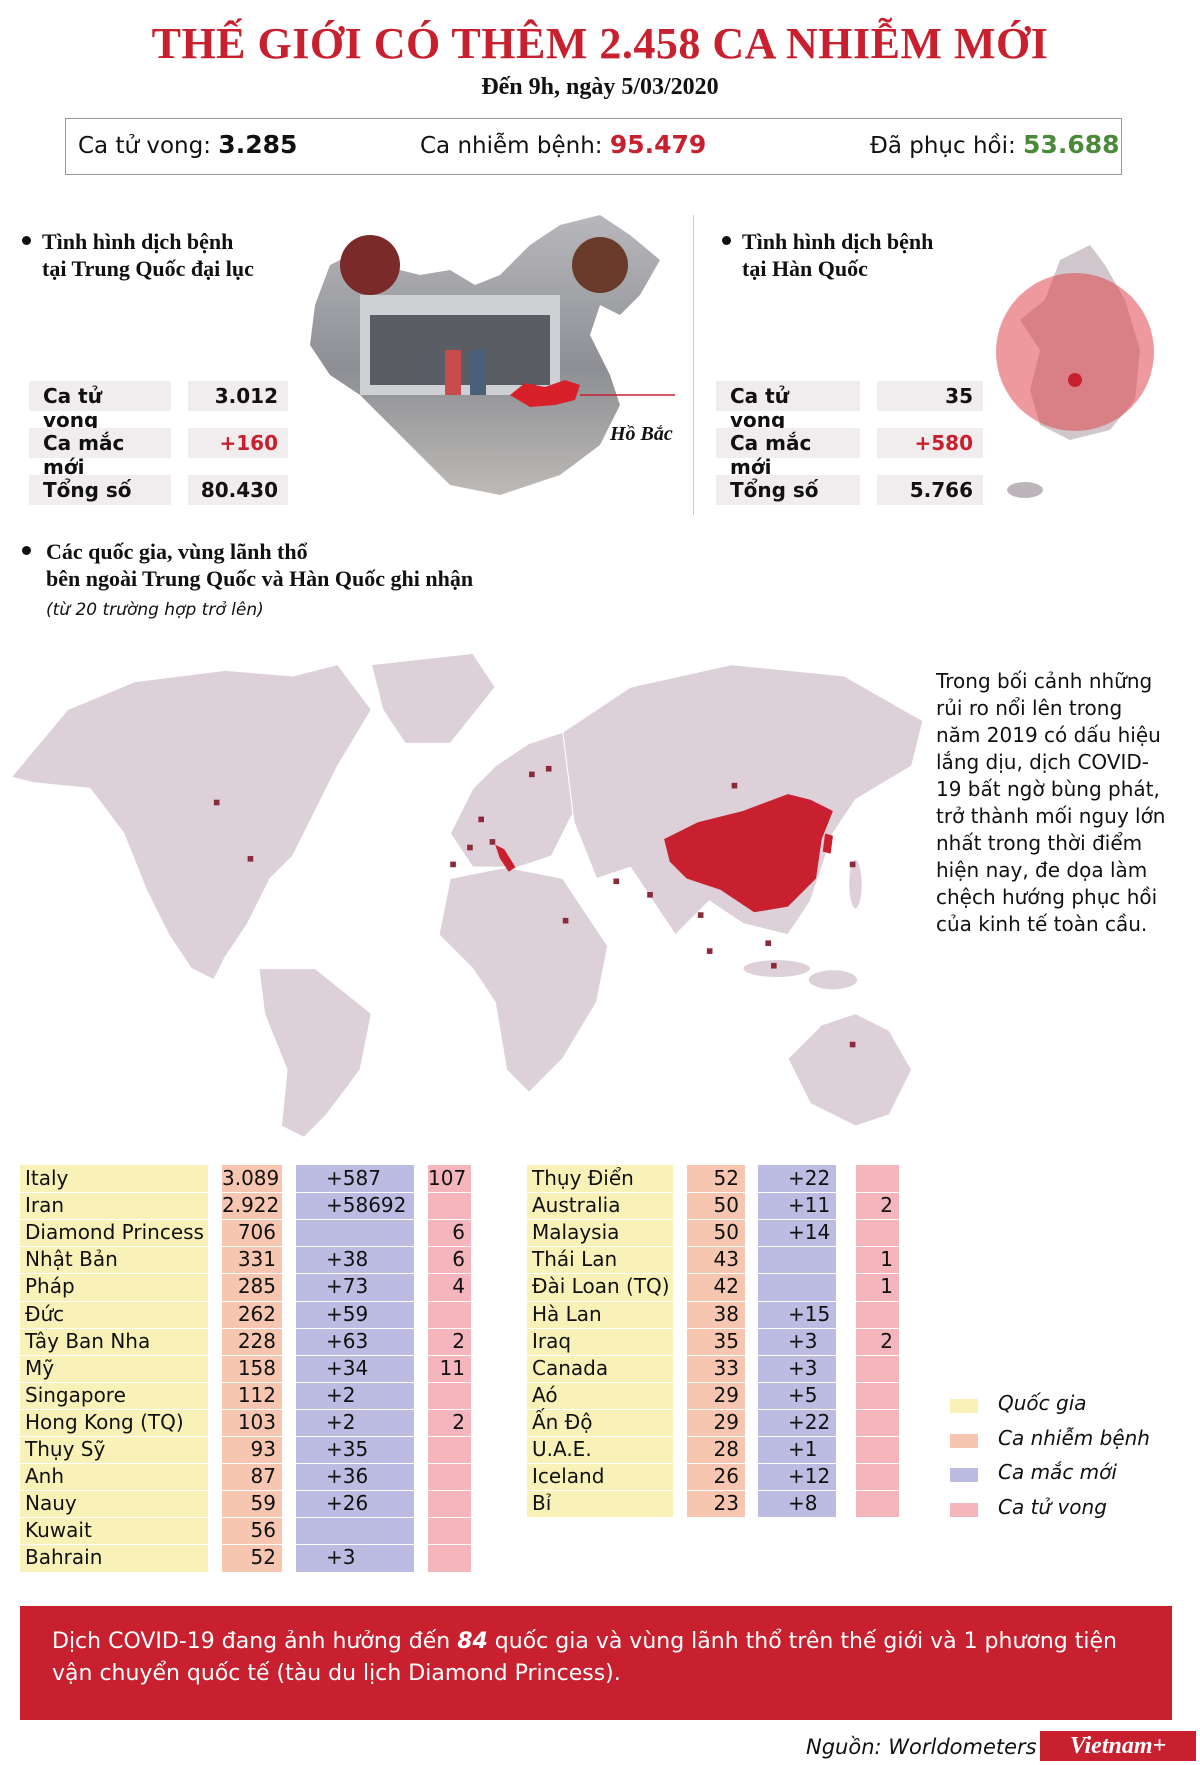 The image size is (1200, 1765). Describe the element at coordinates (1118, 1746) in the screenshot. I see `logo: Vietnam+` at that location.